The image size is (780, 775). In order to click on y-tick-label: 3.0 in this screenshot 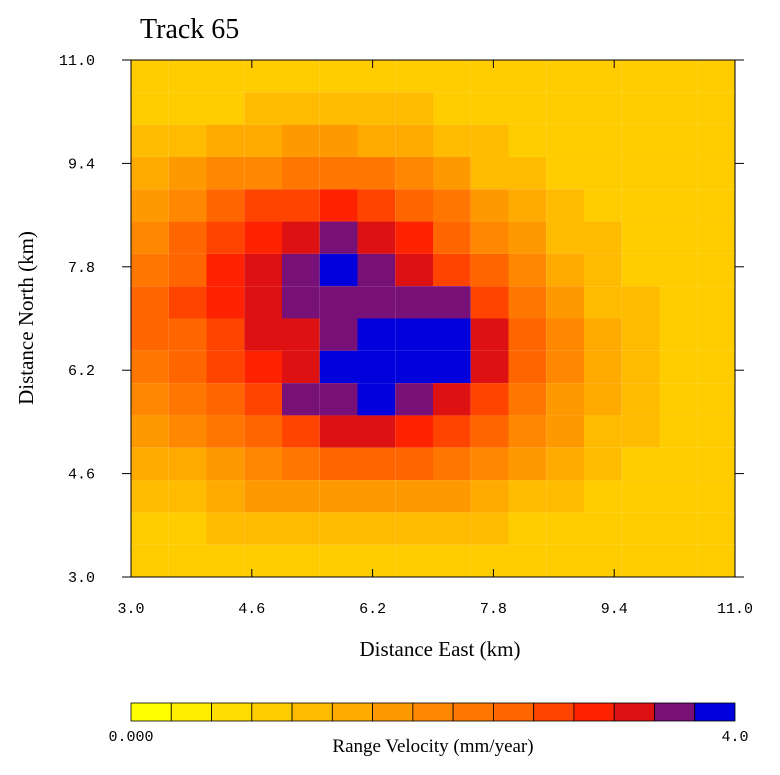, I will do `click(81, 578)`.